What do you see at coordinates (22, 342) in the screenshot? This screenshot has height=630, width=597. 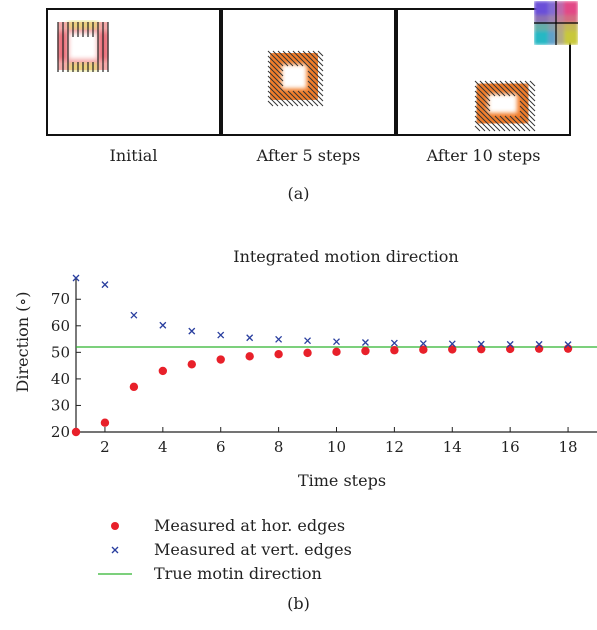 I see `y-axis-label: Direction (∘)` at bounding box center [22, 342].